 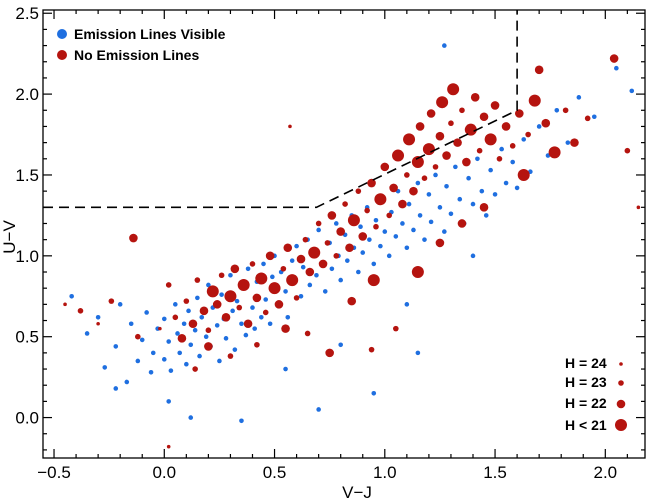 I want to click on x-tick-label: −0.5, so click(x=54, y=472).